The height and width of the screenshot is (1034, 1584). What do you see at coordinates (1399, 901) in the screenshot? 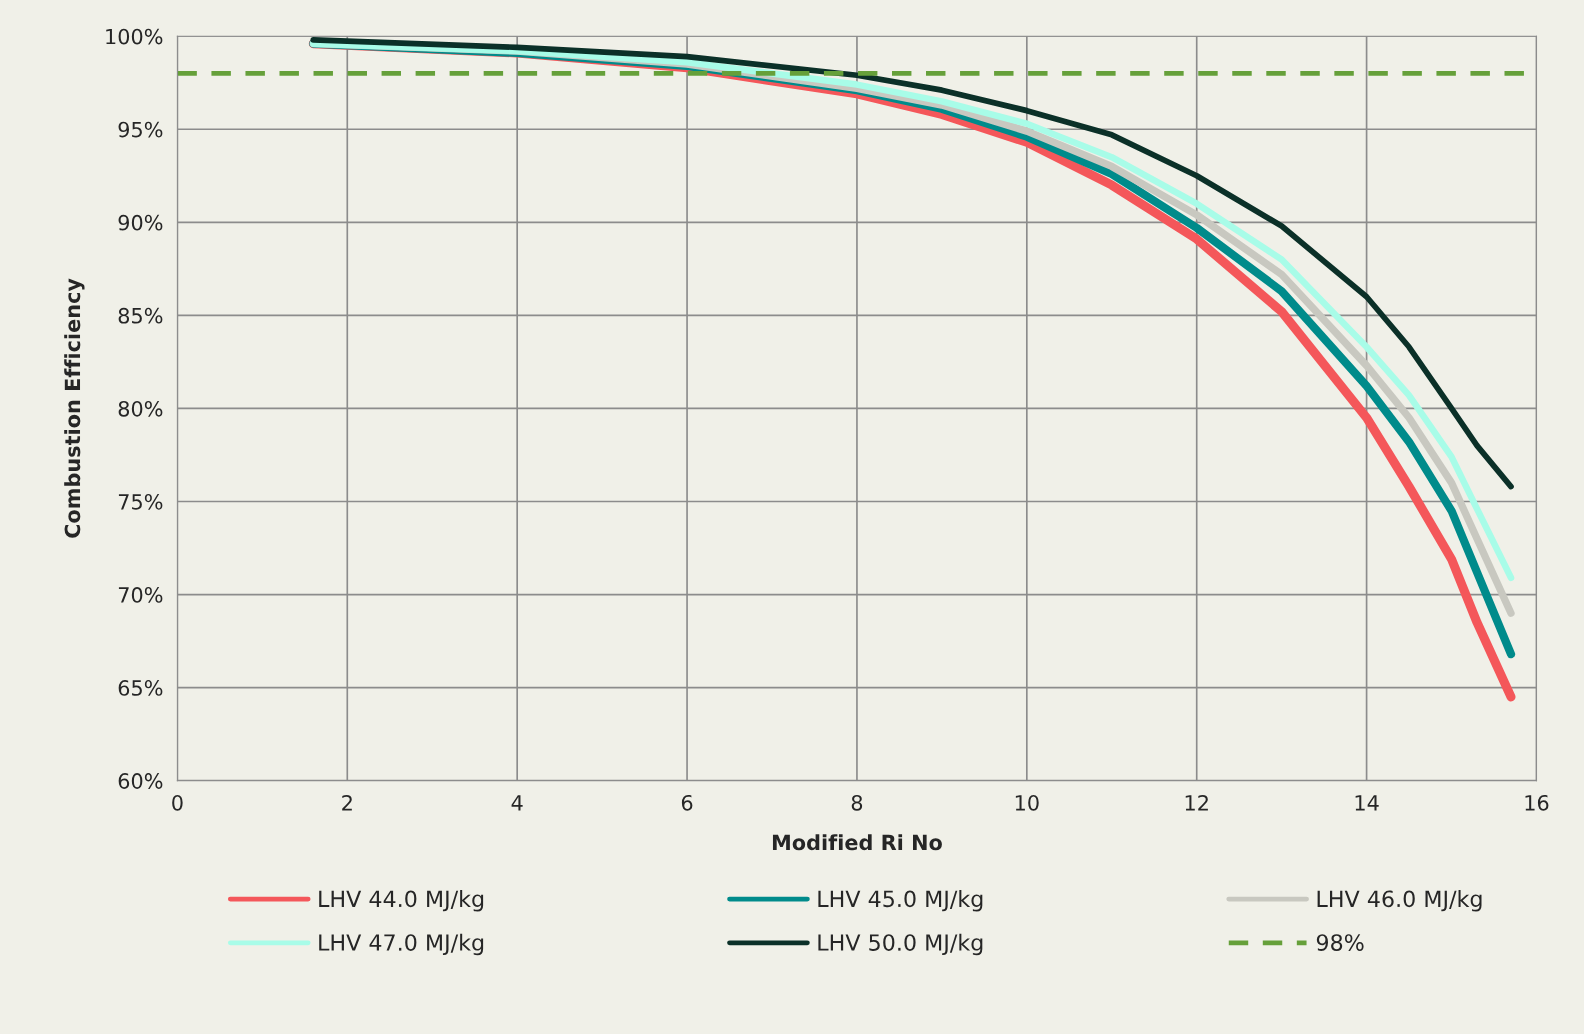
I see `legend-label: LHV 46.0 MJ/kg` at bounding box center [1399, 901].